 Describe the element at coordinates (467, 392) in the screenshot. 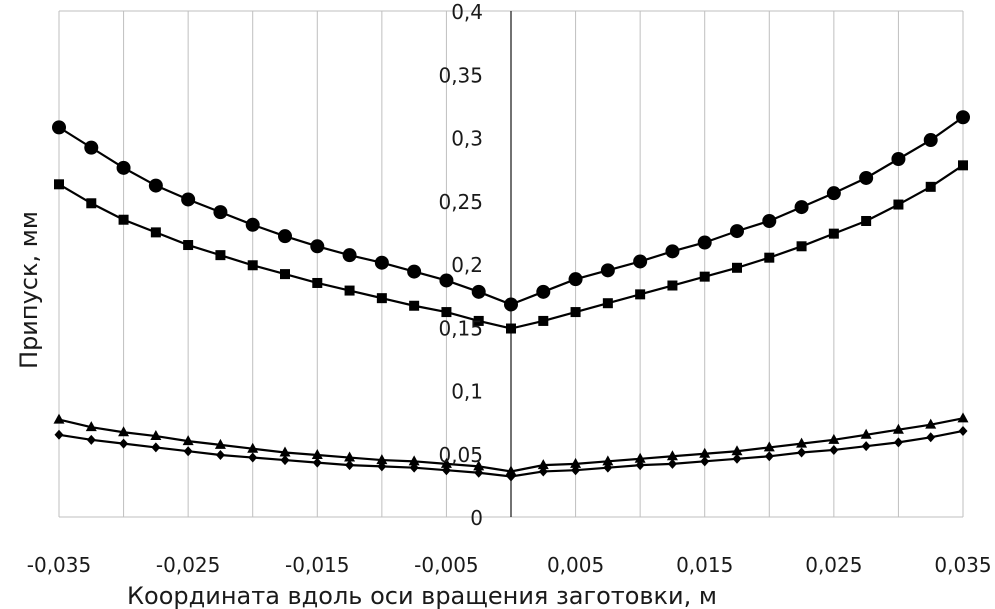

I see `y-tick-label: 0,1` at that location.